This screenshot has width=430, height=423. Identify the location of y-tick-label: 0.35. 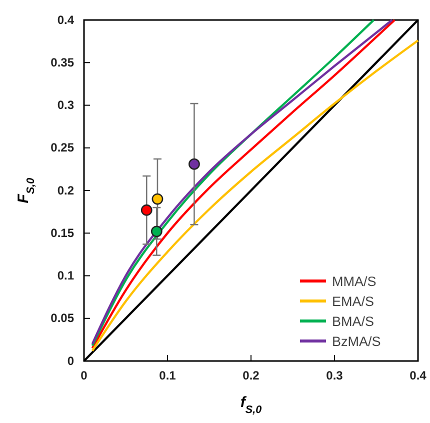
(62, 62).